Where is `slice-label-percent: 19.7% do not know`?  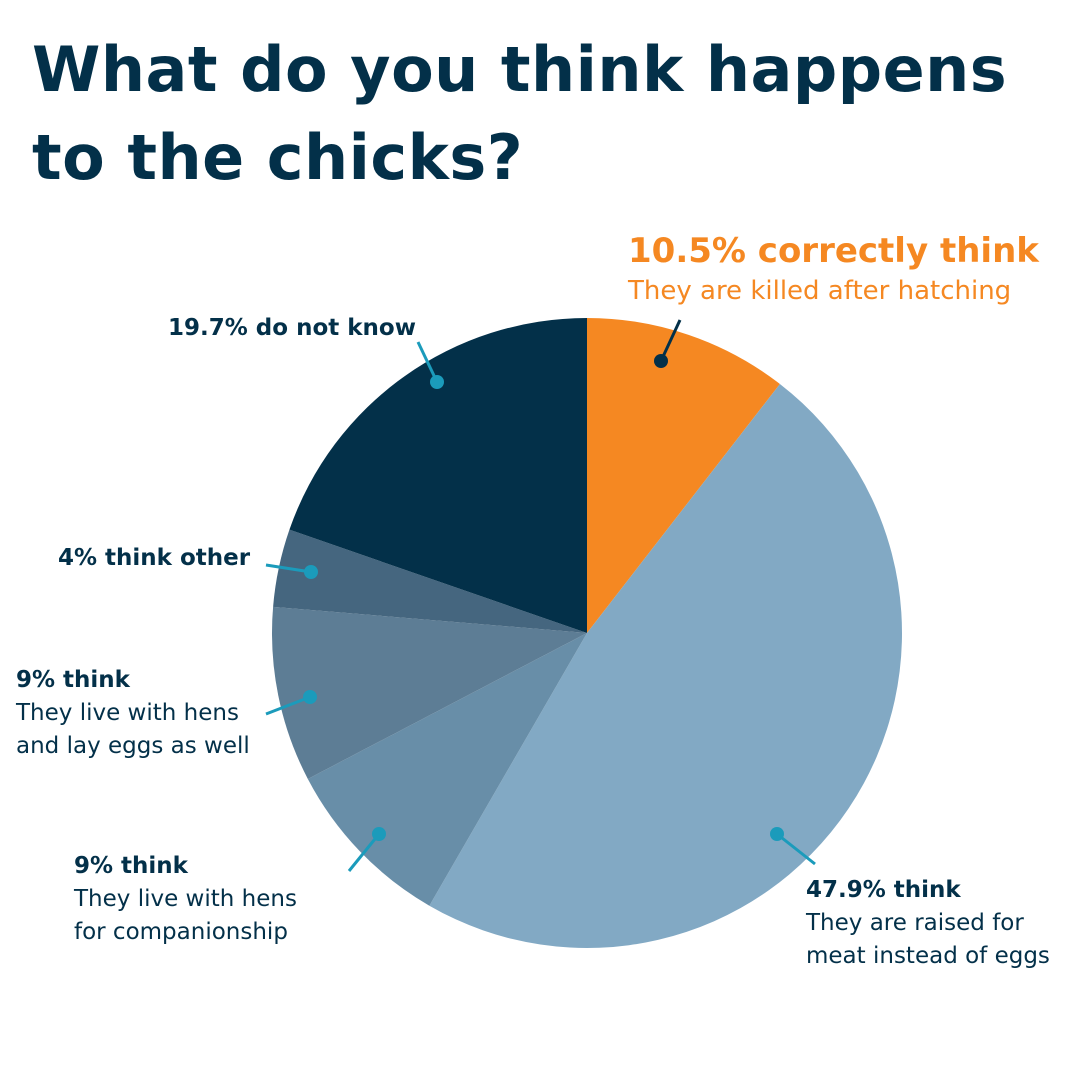 slice-label-percent: 19.7% do not know is located at coordinates (292, 328).